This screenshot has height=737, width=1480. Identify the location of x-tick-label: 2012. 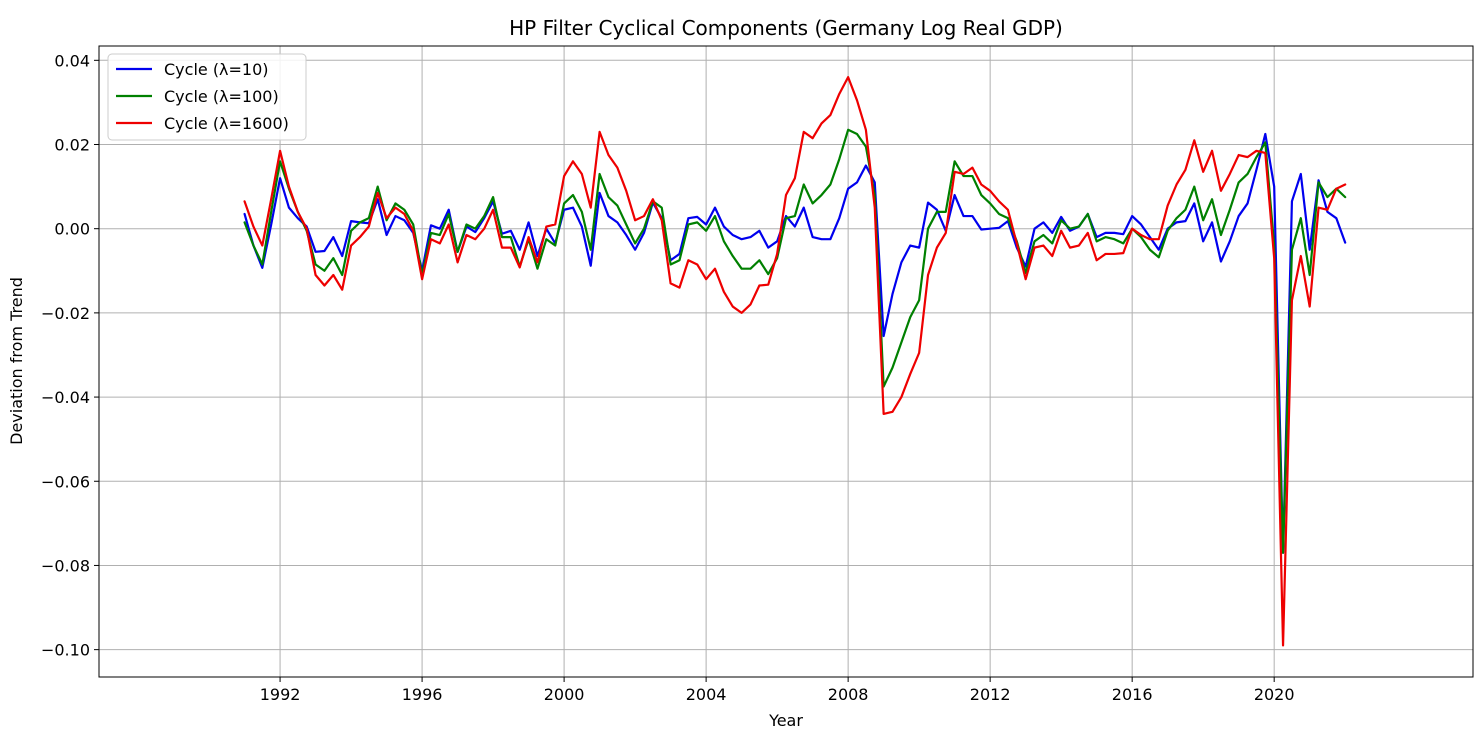
(990, 694).